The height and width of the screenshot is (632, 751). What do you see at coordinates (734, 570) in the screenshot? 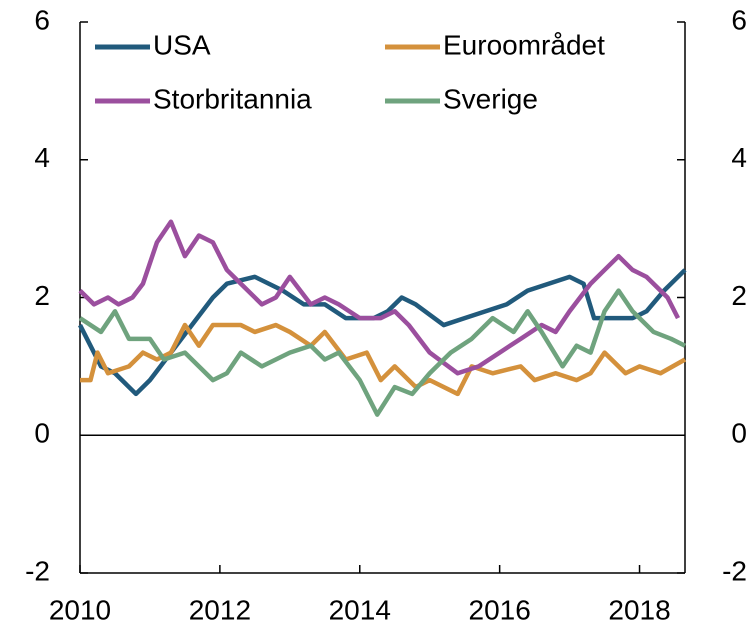
I see `y2-tick-label: -2` at bounding box center [734, 570].